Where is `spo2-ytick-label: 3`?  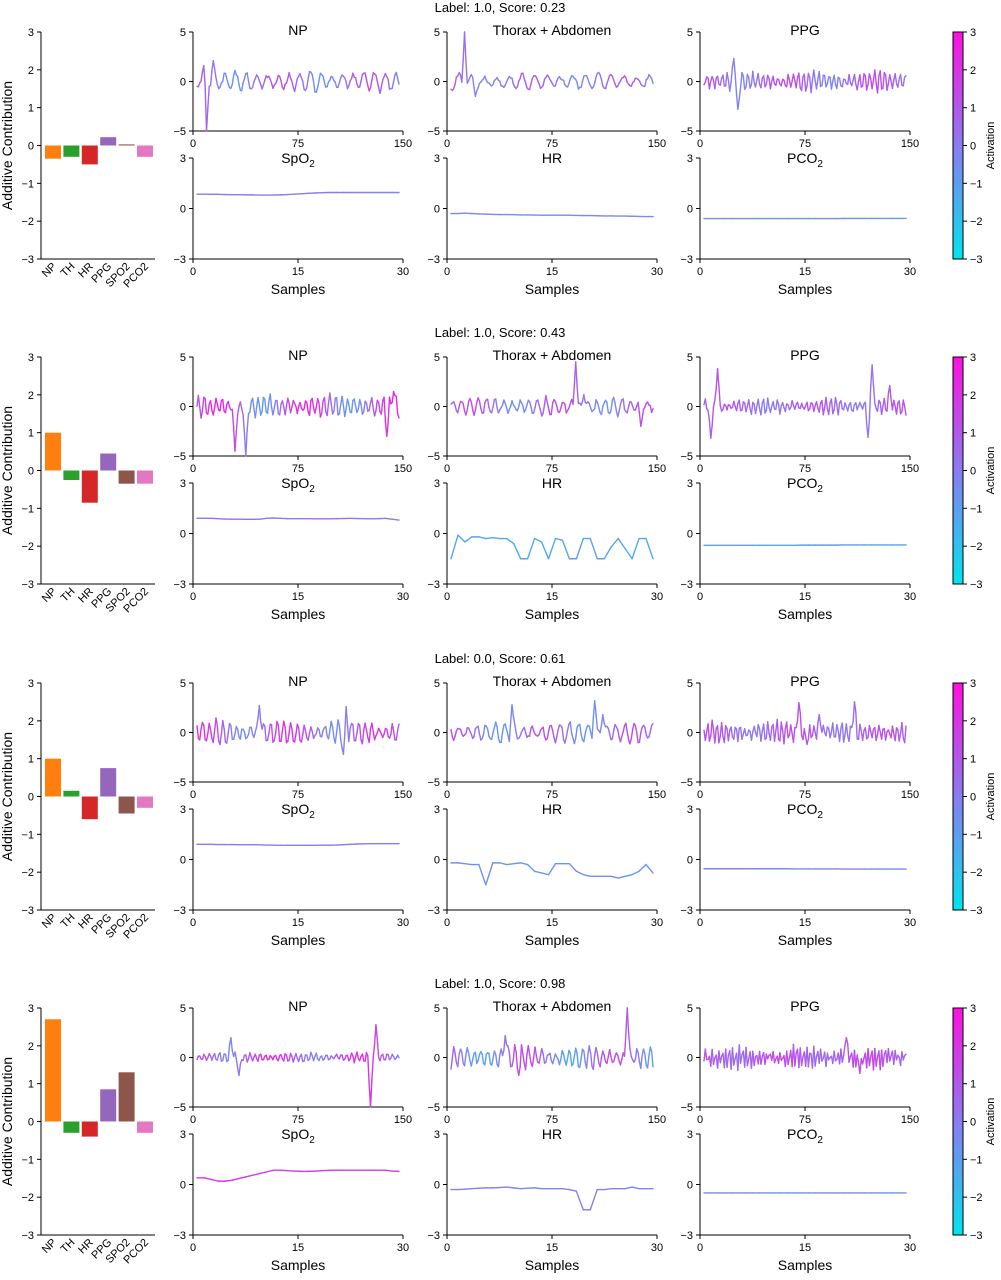
spo2-ytick-label: 3 is located at coordinates (183, 159).